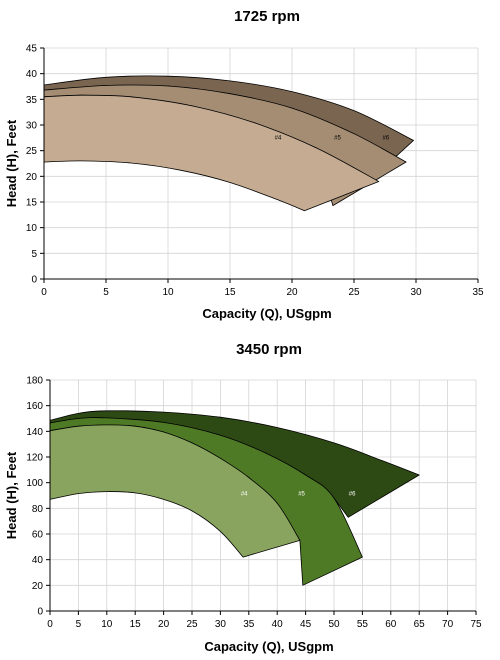 The width and height of the screenshot is (500, 660). What do you see at coordinates (267, 16) in the screenshot?
I see `chart-title: 1725 rpm` at bounding box center [267, 16].